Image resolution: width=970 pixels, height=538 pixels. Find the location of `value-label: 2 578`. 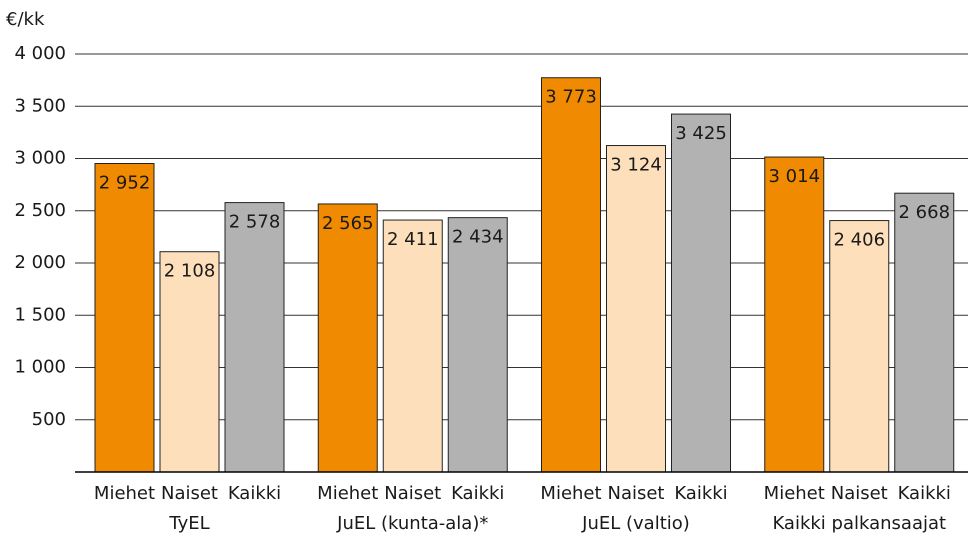

value-label: 2 578 is located at coordinates (255, 222).